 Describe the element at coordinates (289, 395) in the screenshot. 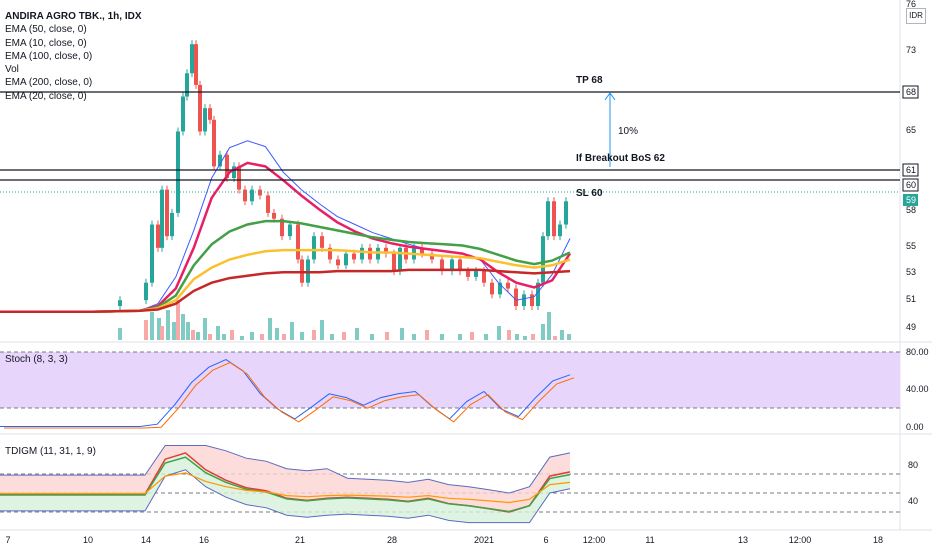

I see `stoch-d-line` at that location.